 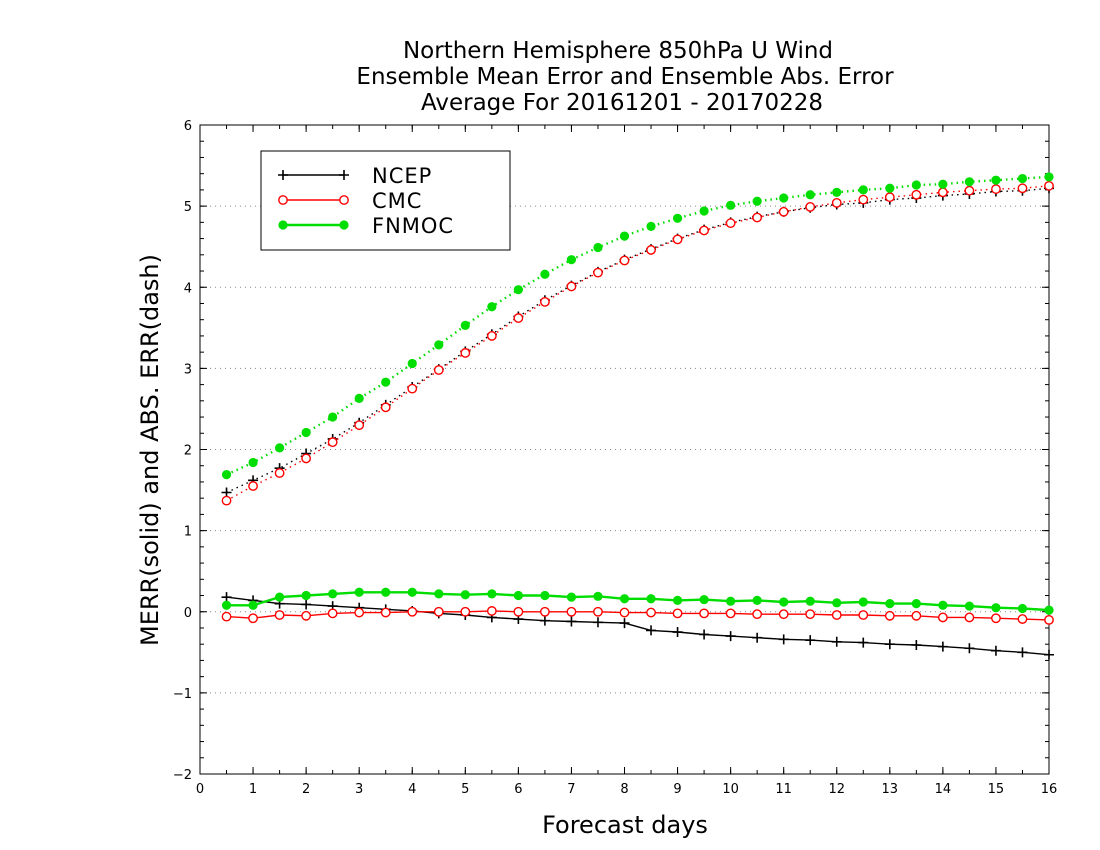 I want to click on y-tick-label: 1, so click(x=188, y=532).